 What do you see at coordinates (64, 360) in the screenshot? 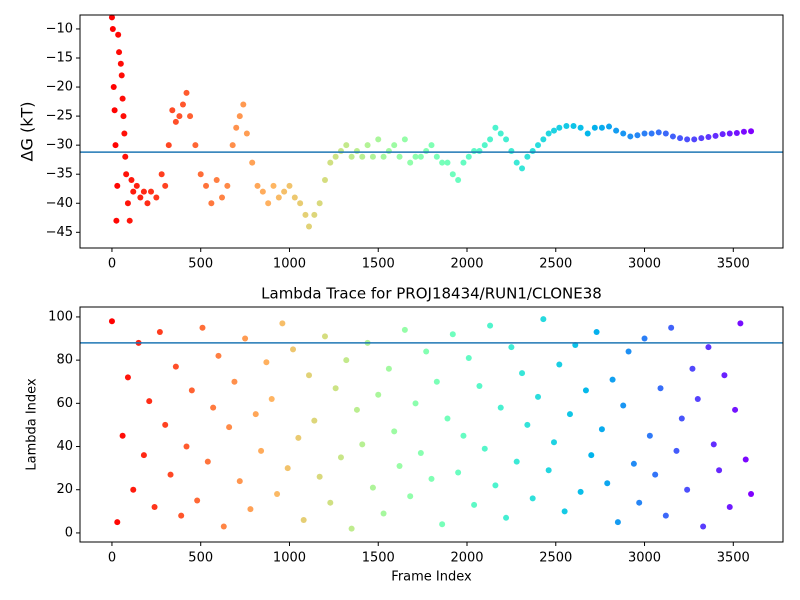
I see `y-tick-label: 80` at bounding box center [64, 360].